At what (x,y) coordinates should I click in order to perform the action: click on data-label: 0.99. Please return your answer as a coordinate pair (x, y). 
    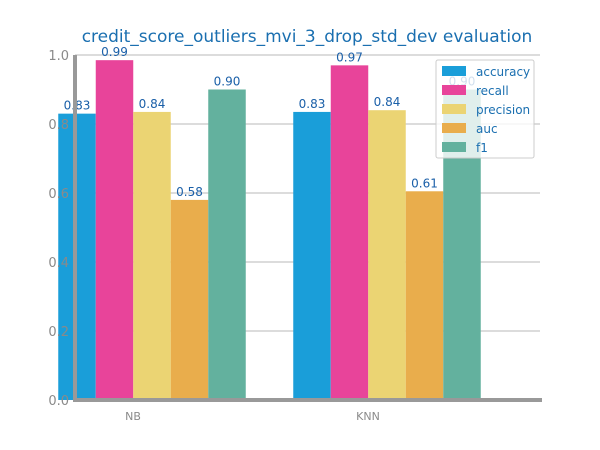
    Looking at the image, I should click on (114, 52).